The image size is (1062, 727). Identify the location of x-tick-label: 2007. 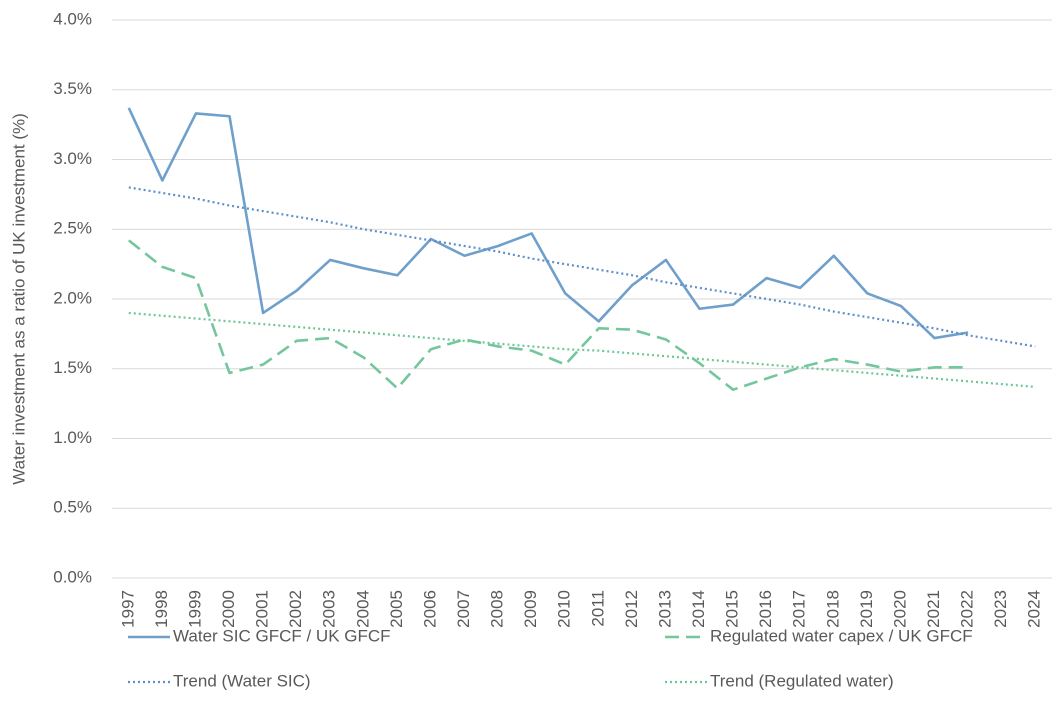
(463, 609).